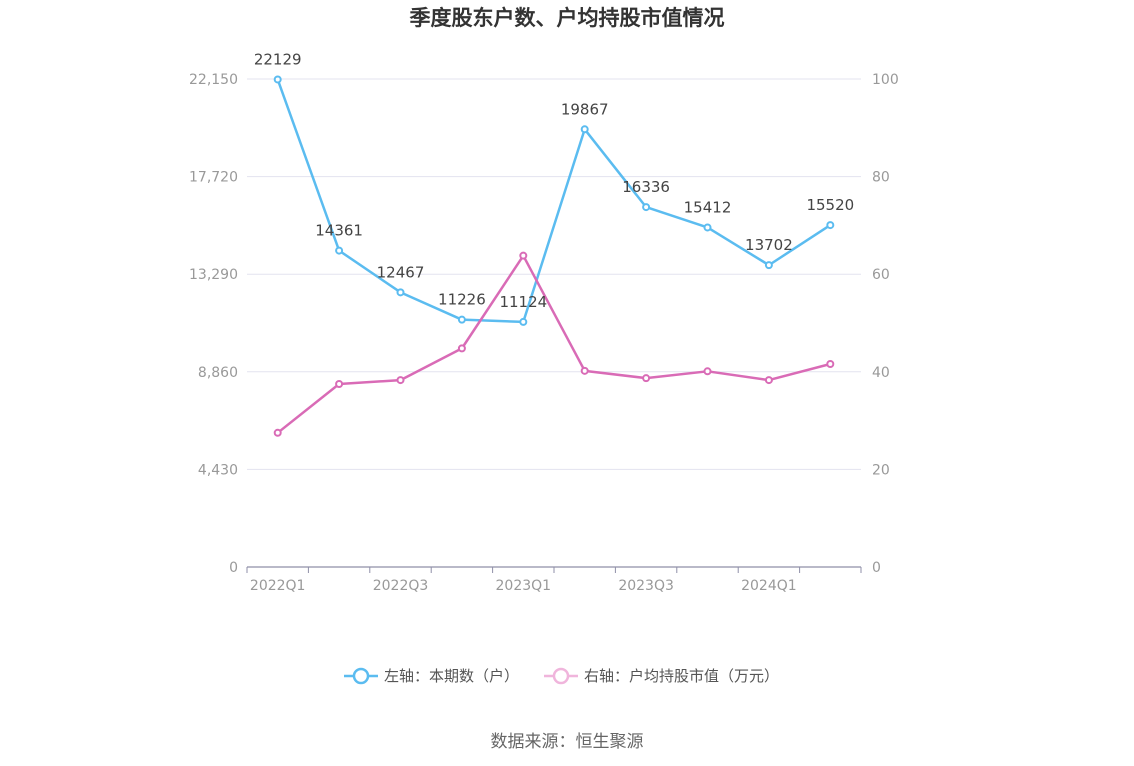 The height and width of the screenshot is (766, 1134). I want to click on data-label: 22129, so click(278, 59).